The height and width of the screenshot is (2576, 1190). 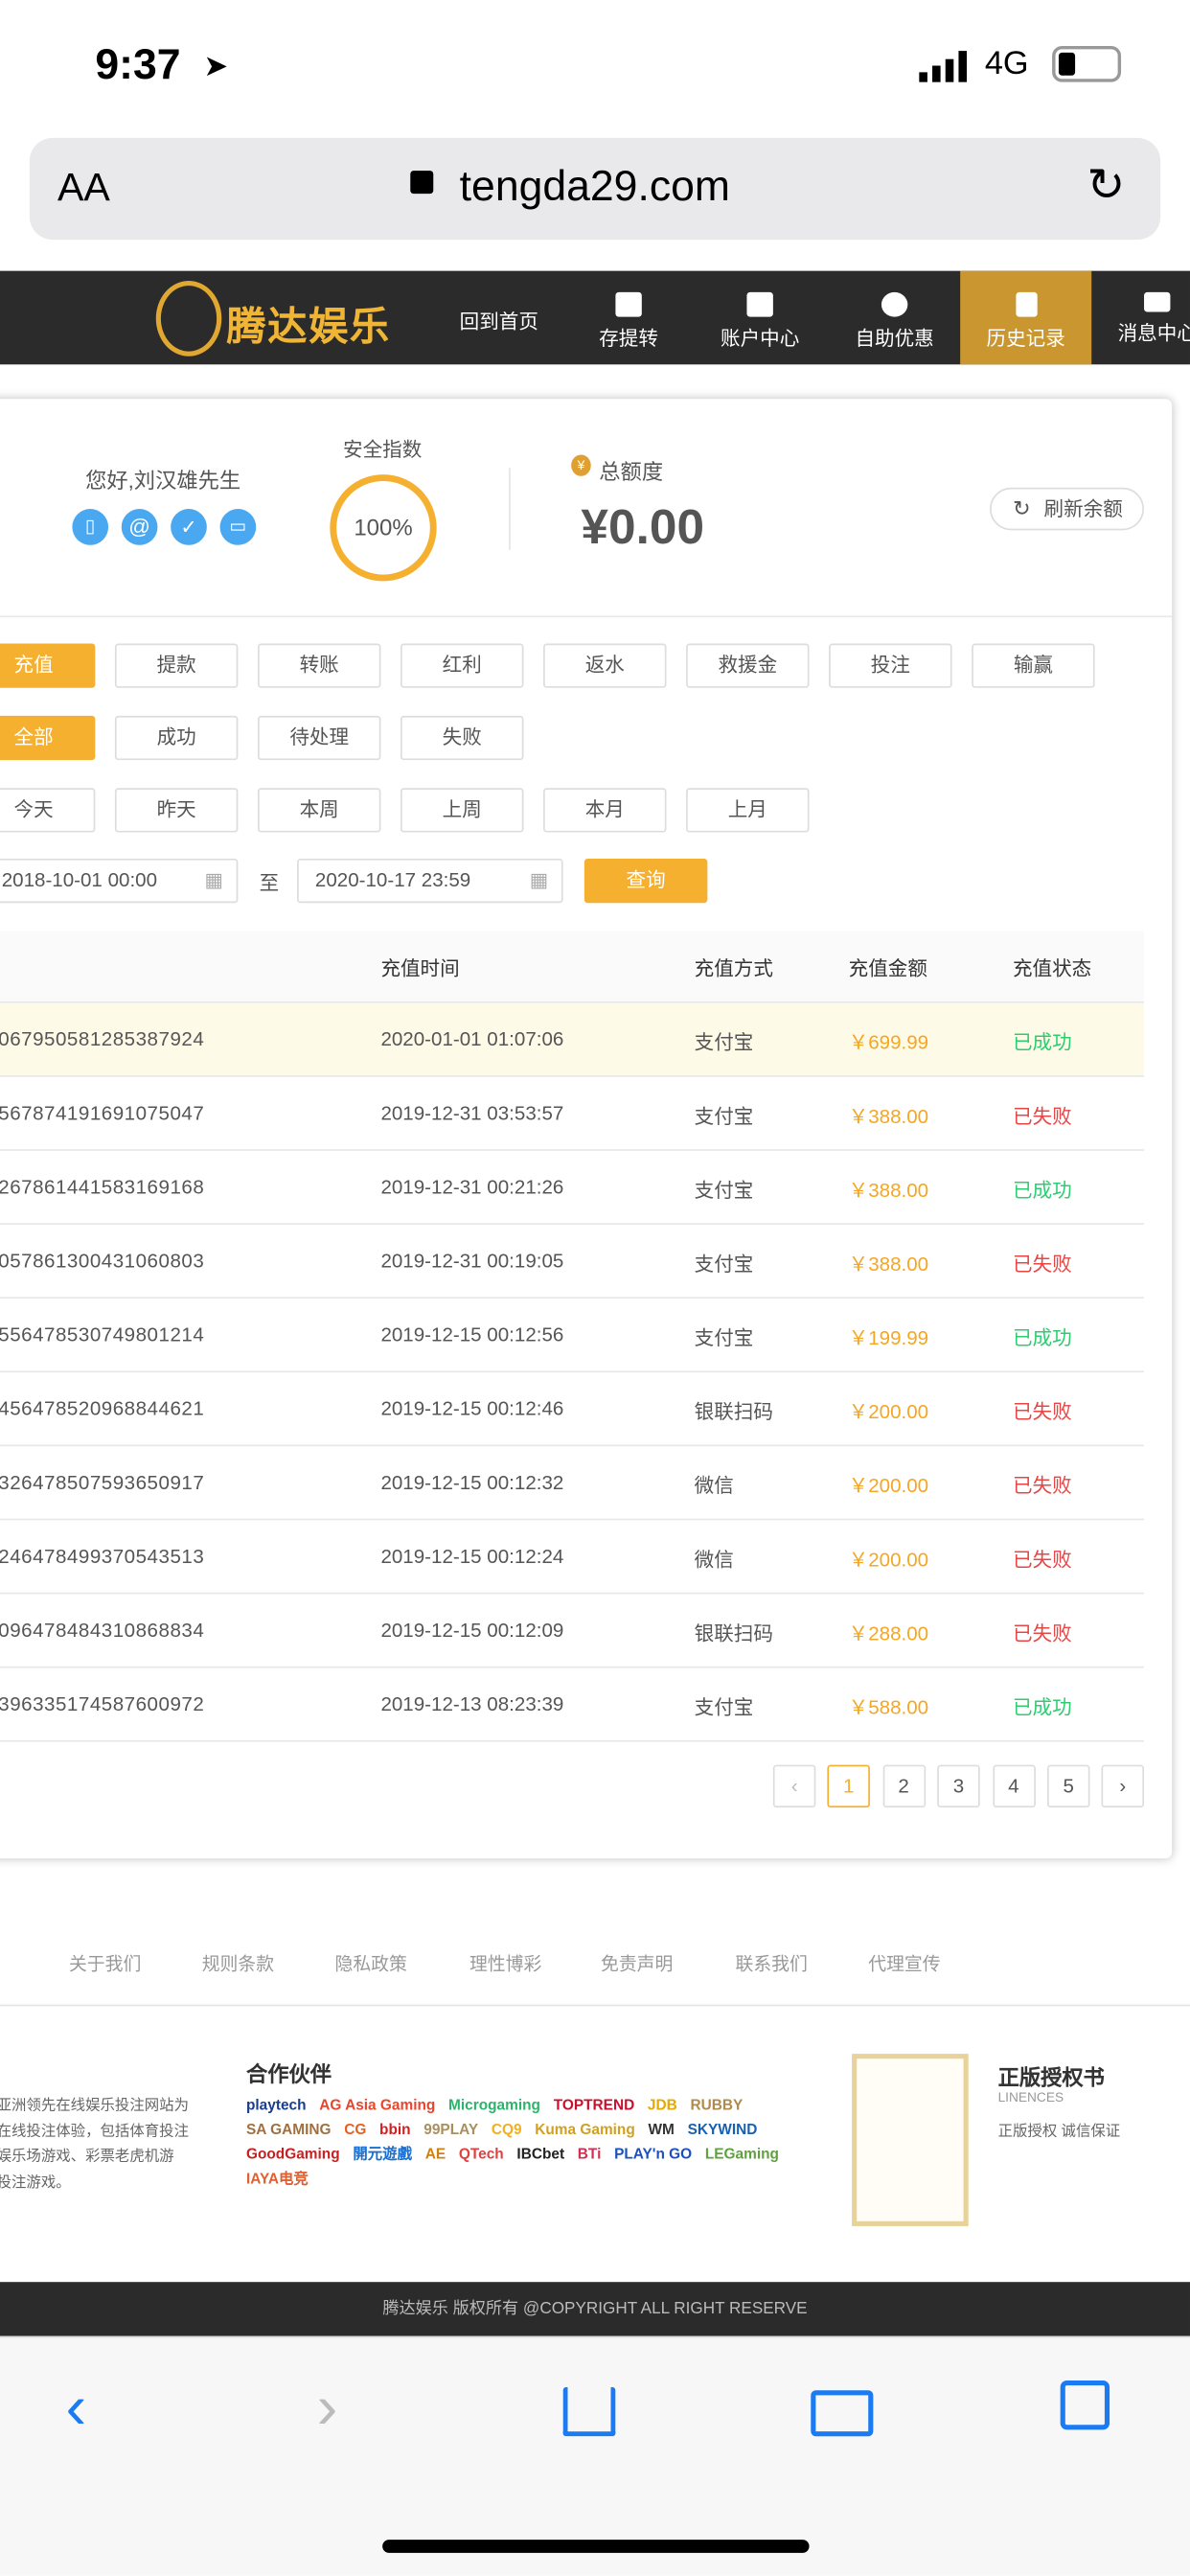 I want to click on filter-types-button: 转账, so click(x=319, y=665).